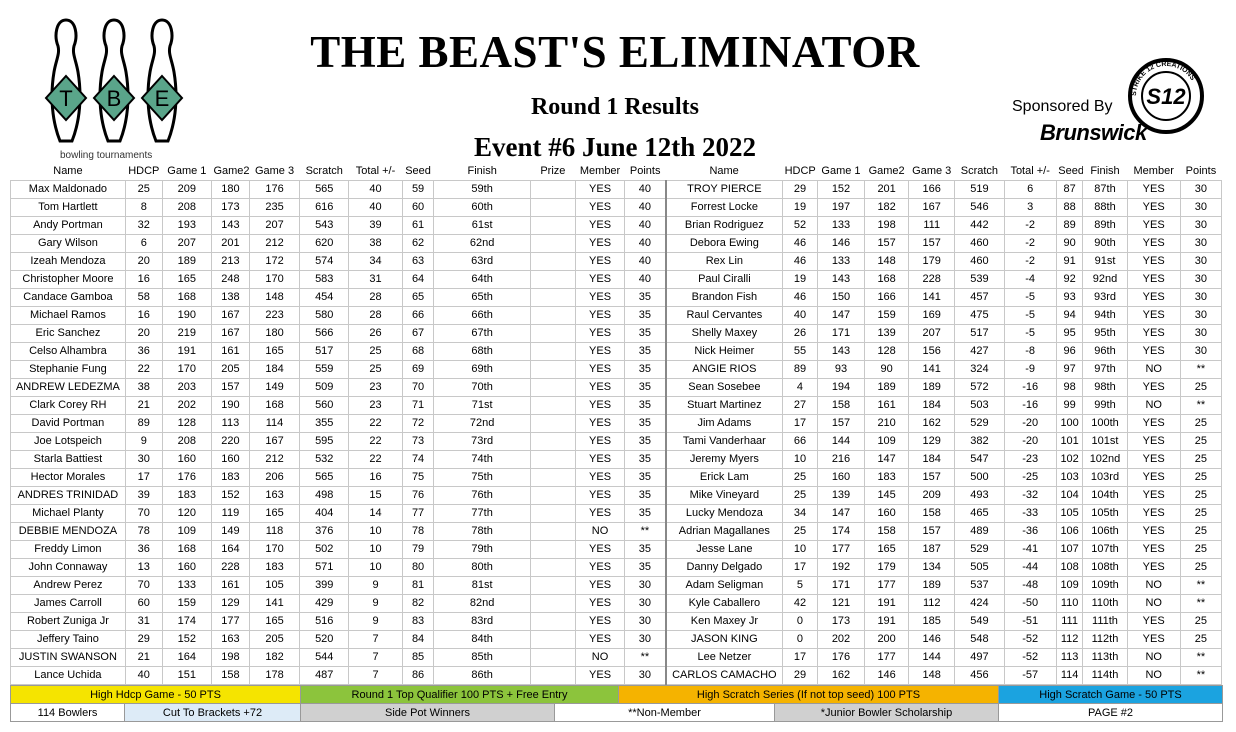 This screenshot has height=732, width=1236. What do you see at coordinates (418, 387) in the screenshot?
I see `left-cell: 70` at bounding box center [418, 387].